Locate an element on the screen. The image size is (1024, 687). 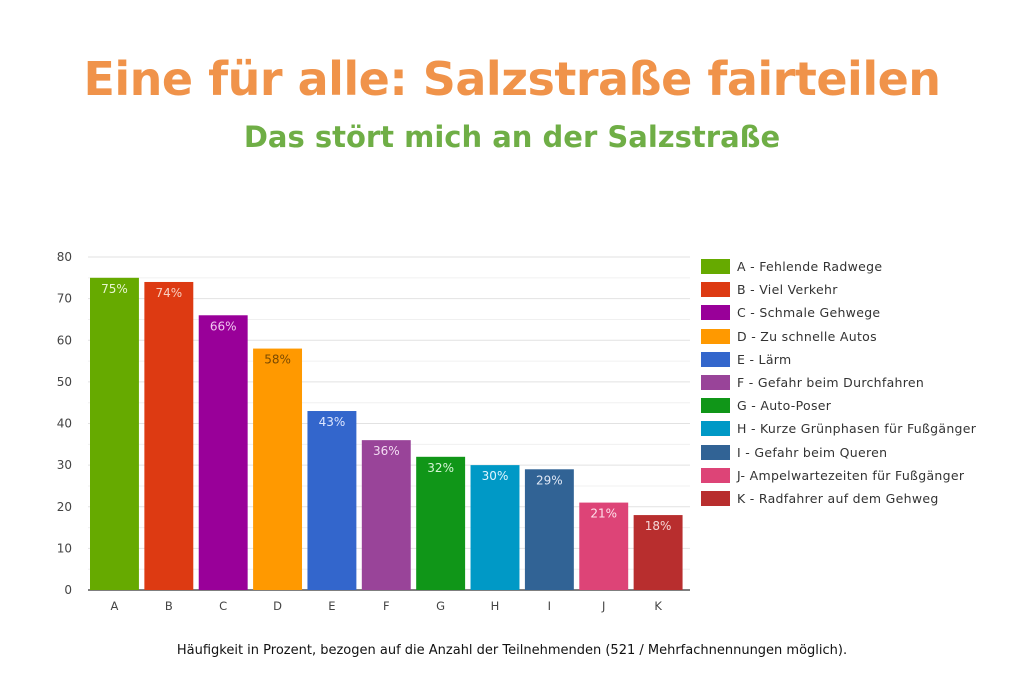
legend-item: J- Ampelwartezeiten für Fußgänger is located at coordinates (838, 475).